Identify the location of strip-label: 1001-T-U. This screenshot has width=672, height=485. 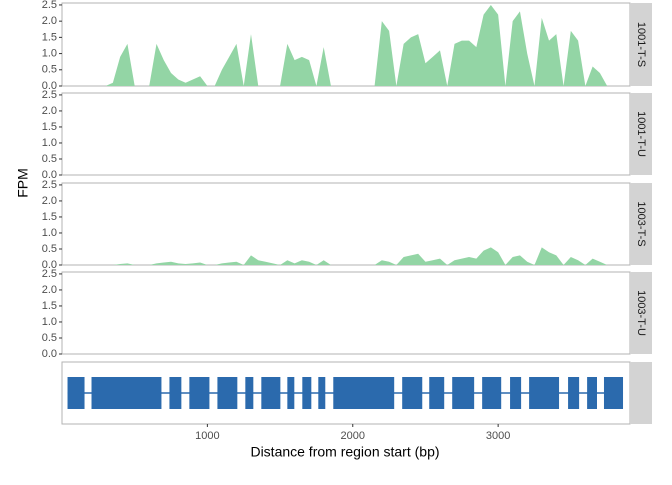
(641, 134).